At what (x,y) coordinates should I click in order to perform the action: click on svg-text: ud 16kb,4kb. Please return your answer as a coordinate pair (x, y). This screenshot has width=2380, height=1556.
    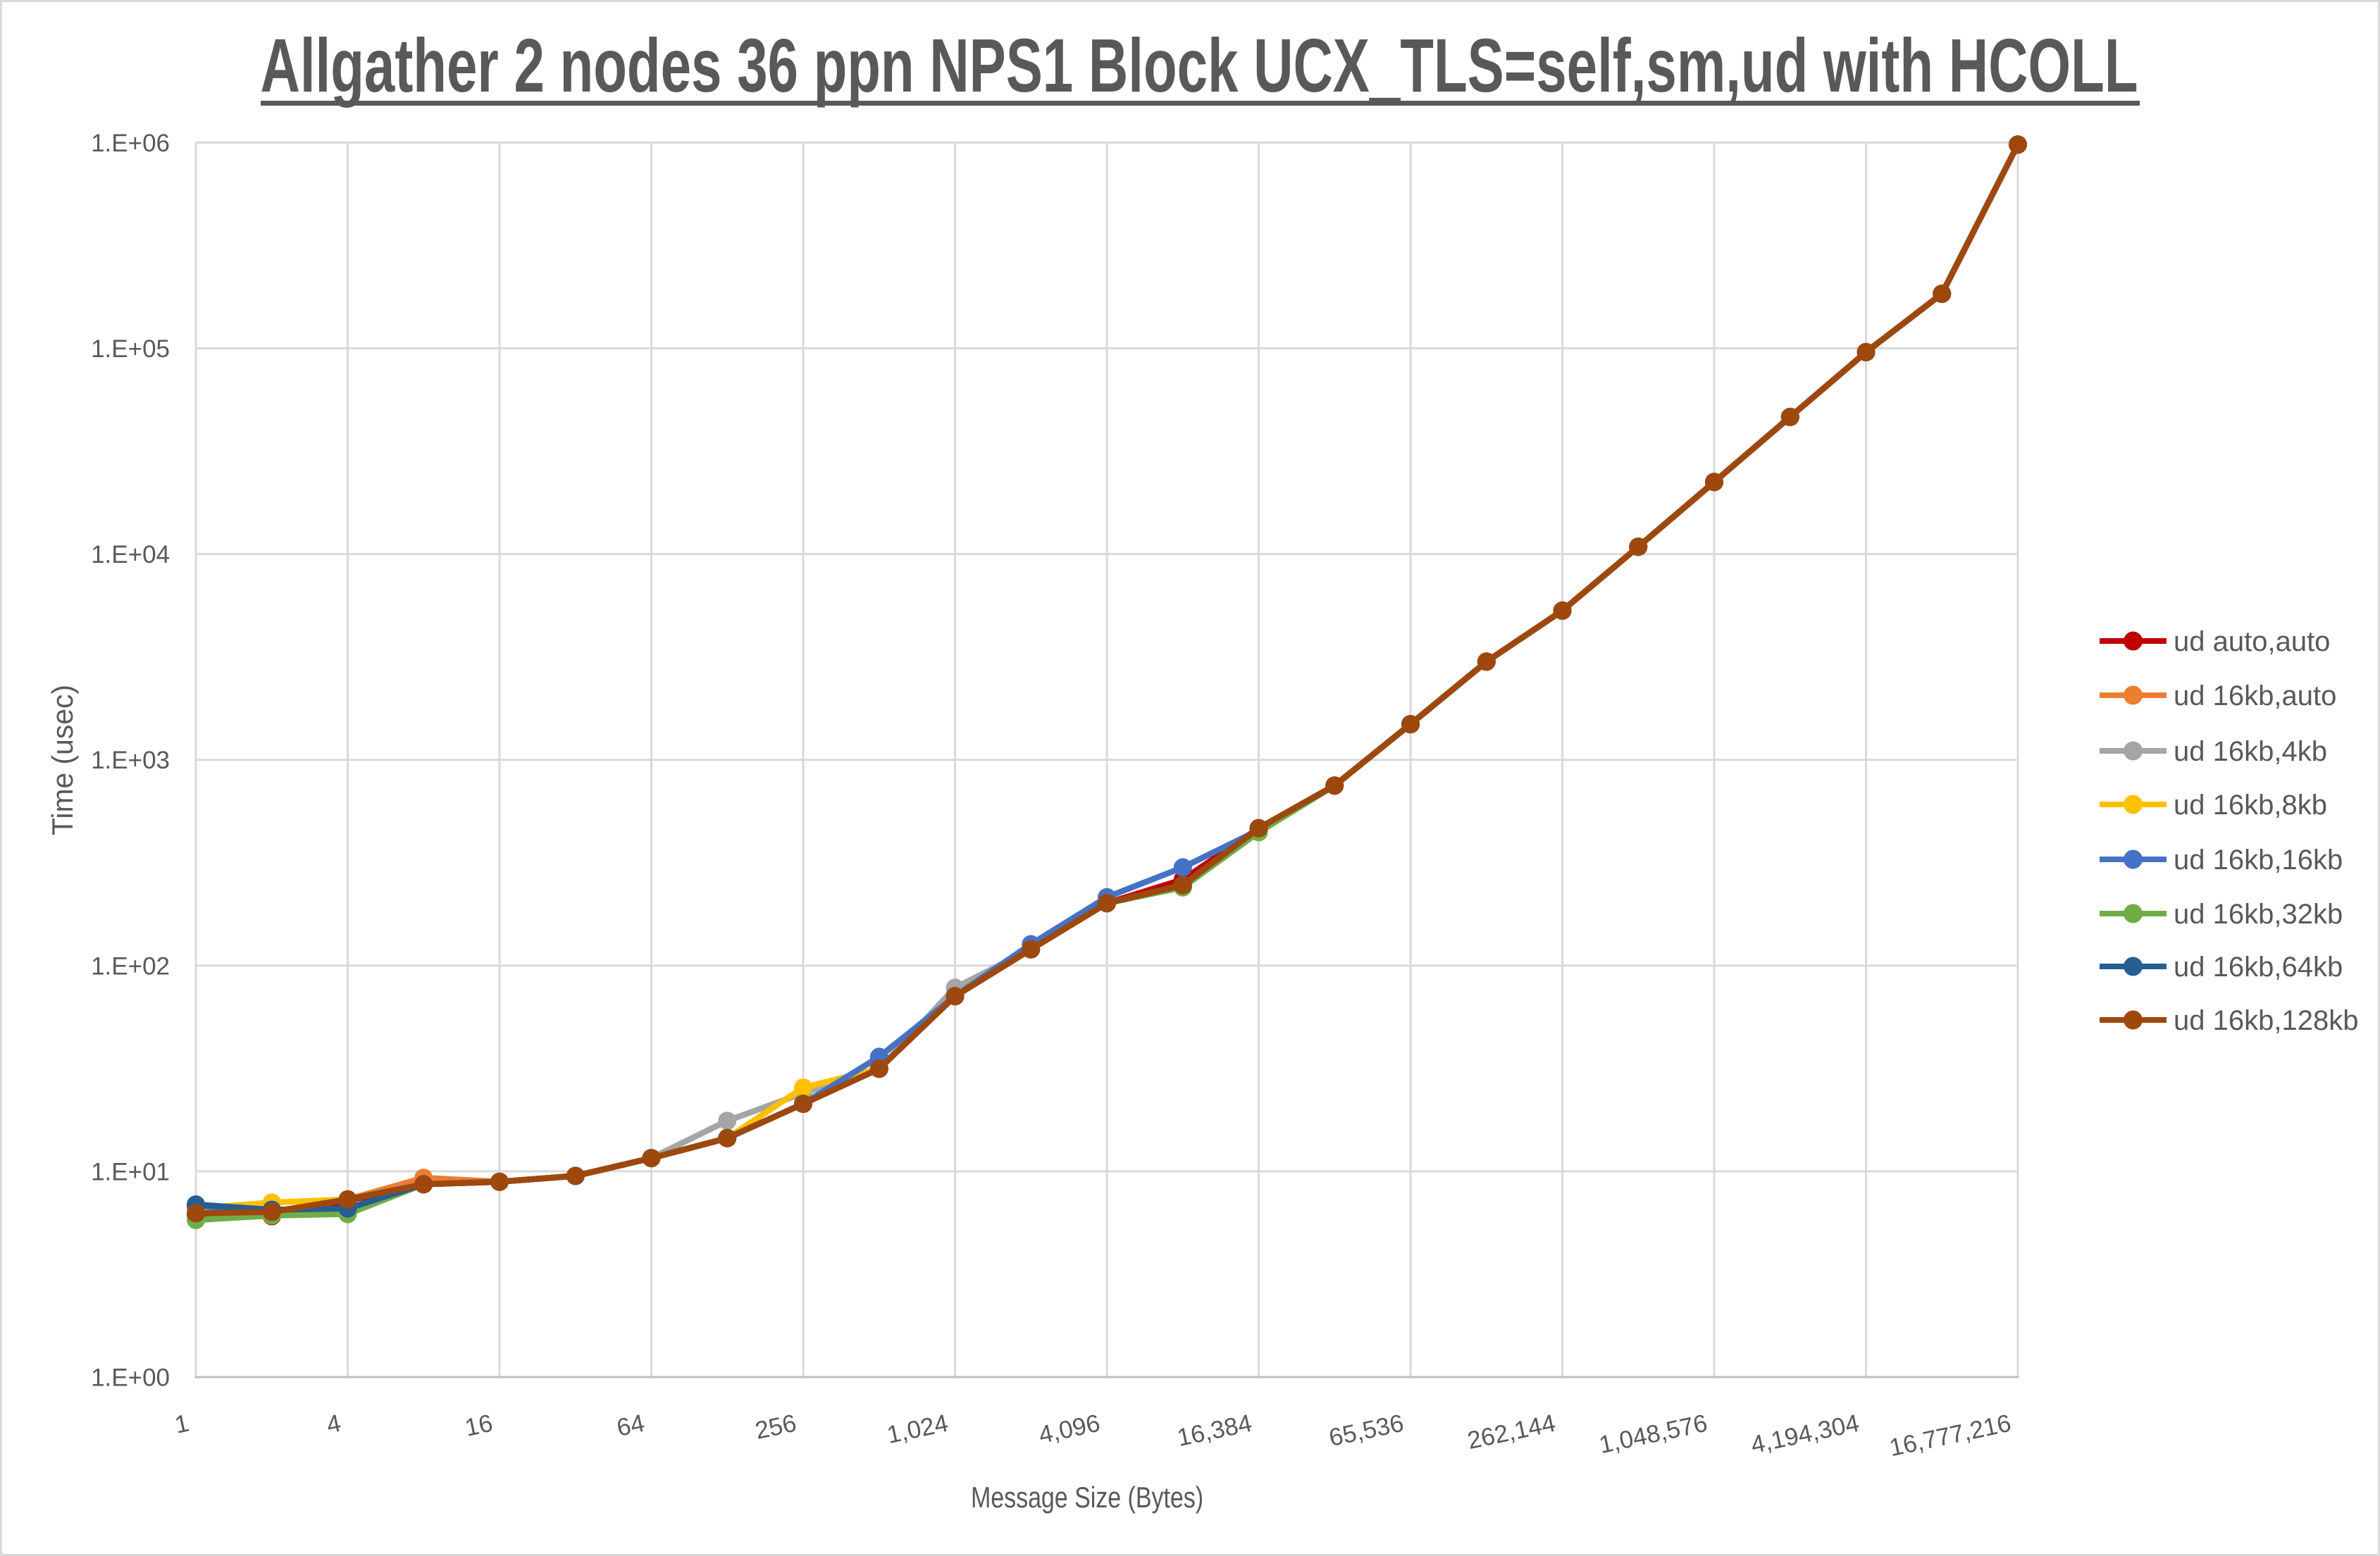
    Looking at the image, I should click on (2250, 751).